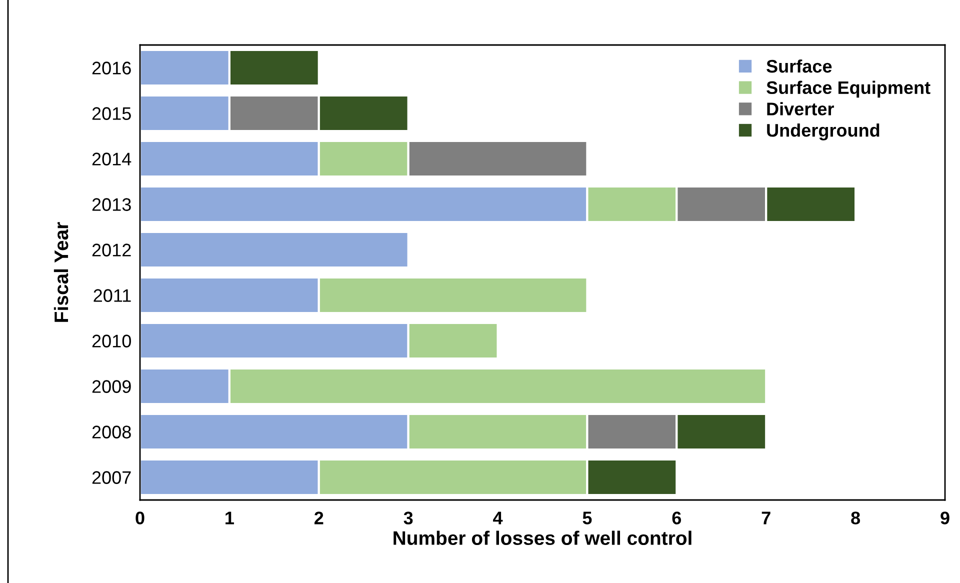 The width and height of the screenshot is (960, 583). Describe the element at coordinates (61, 272) in the screenshot. I see `y-axis-title: Fiscal Year` at that location.